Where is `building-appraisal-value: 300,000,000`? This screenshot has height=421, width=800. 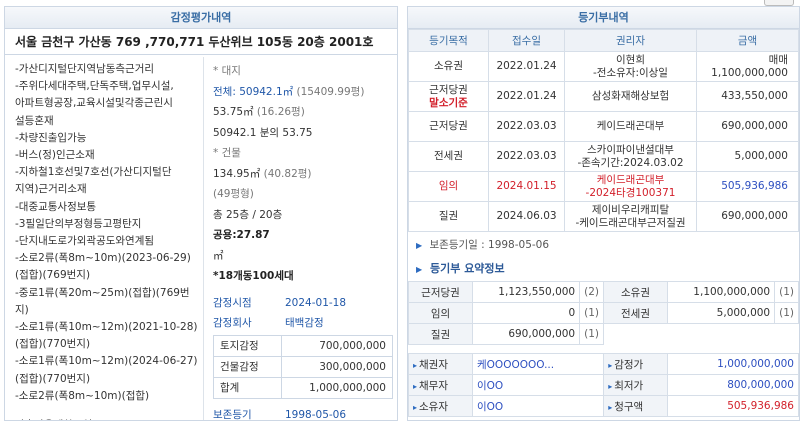 building-appraisal-value: 300,000,000 is located at coordinates (337, 366).